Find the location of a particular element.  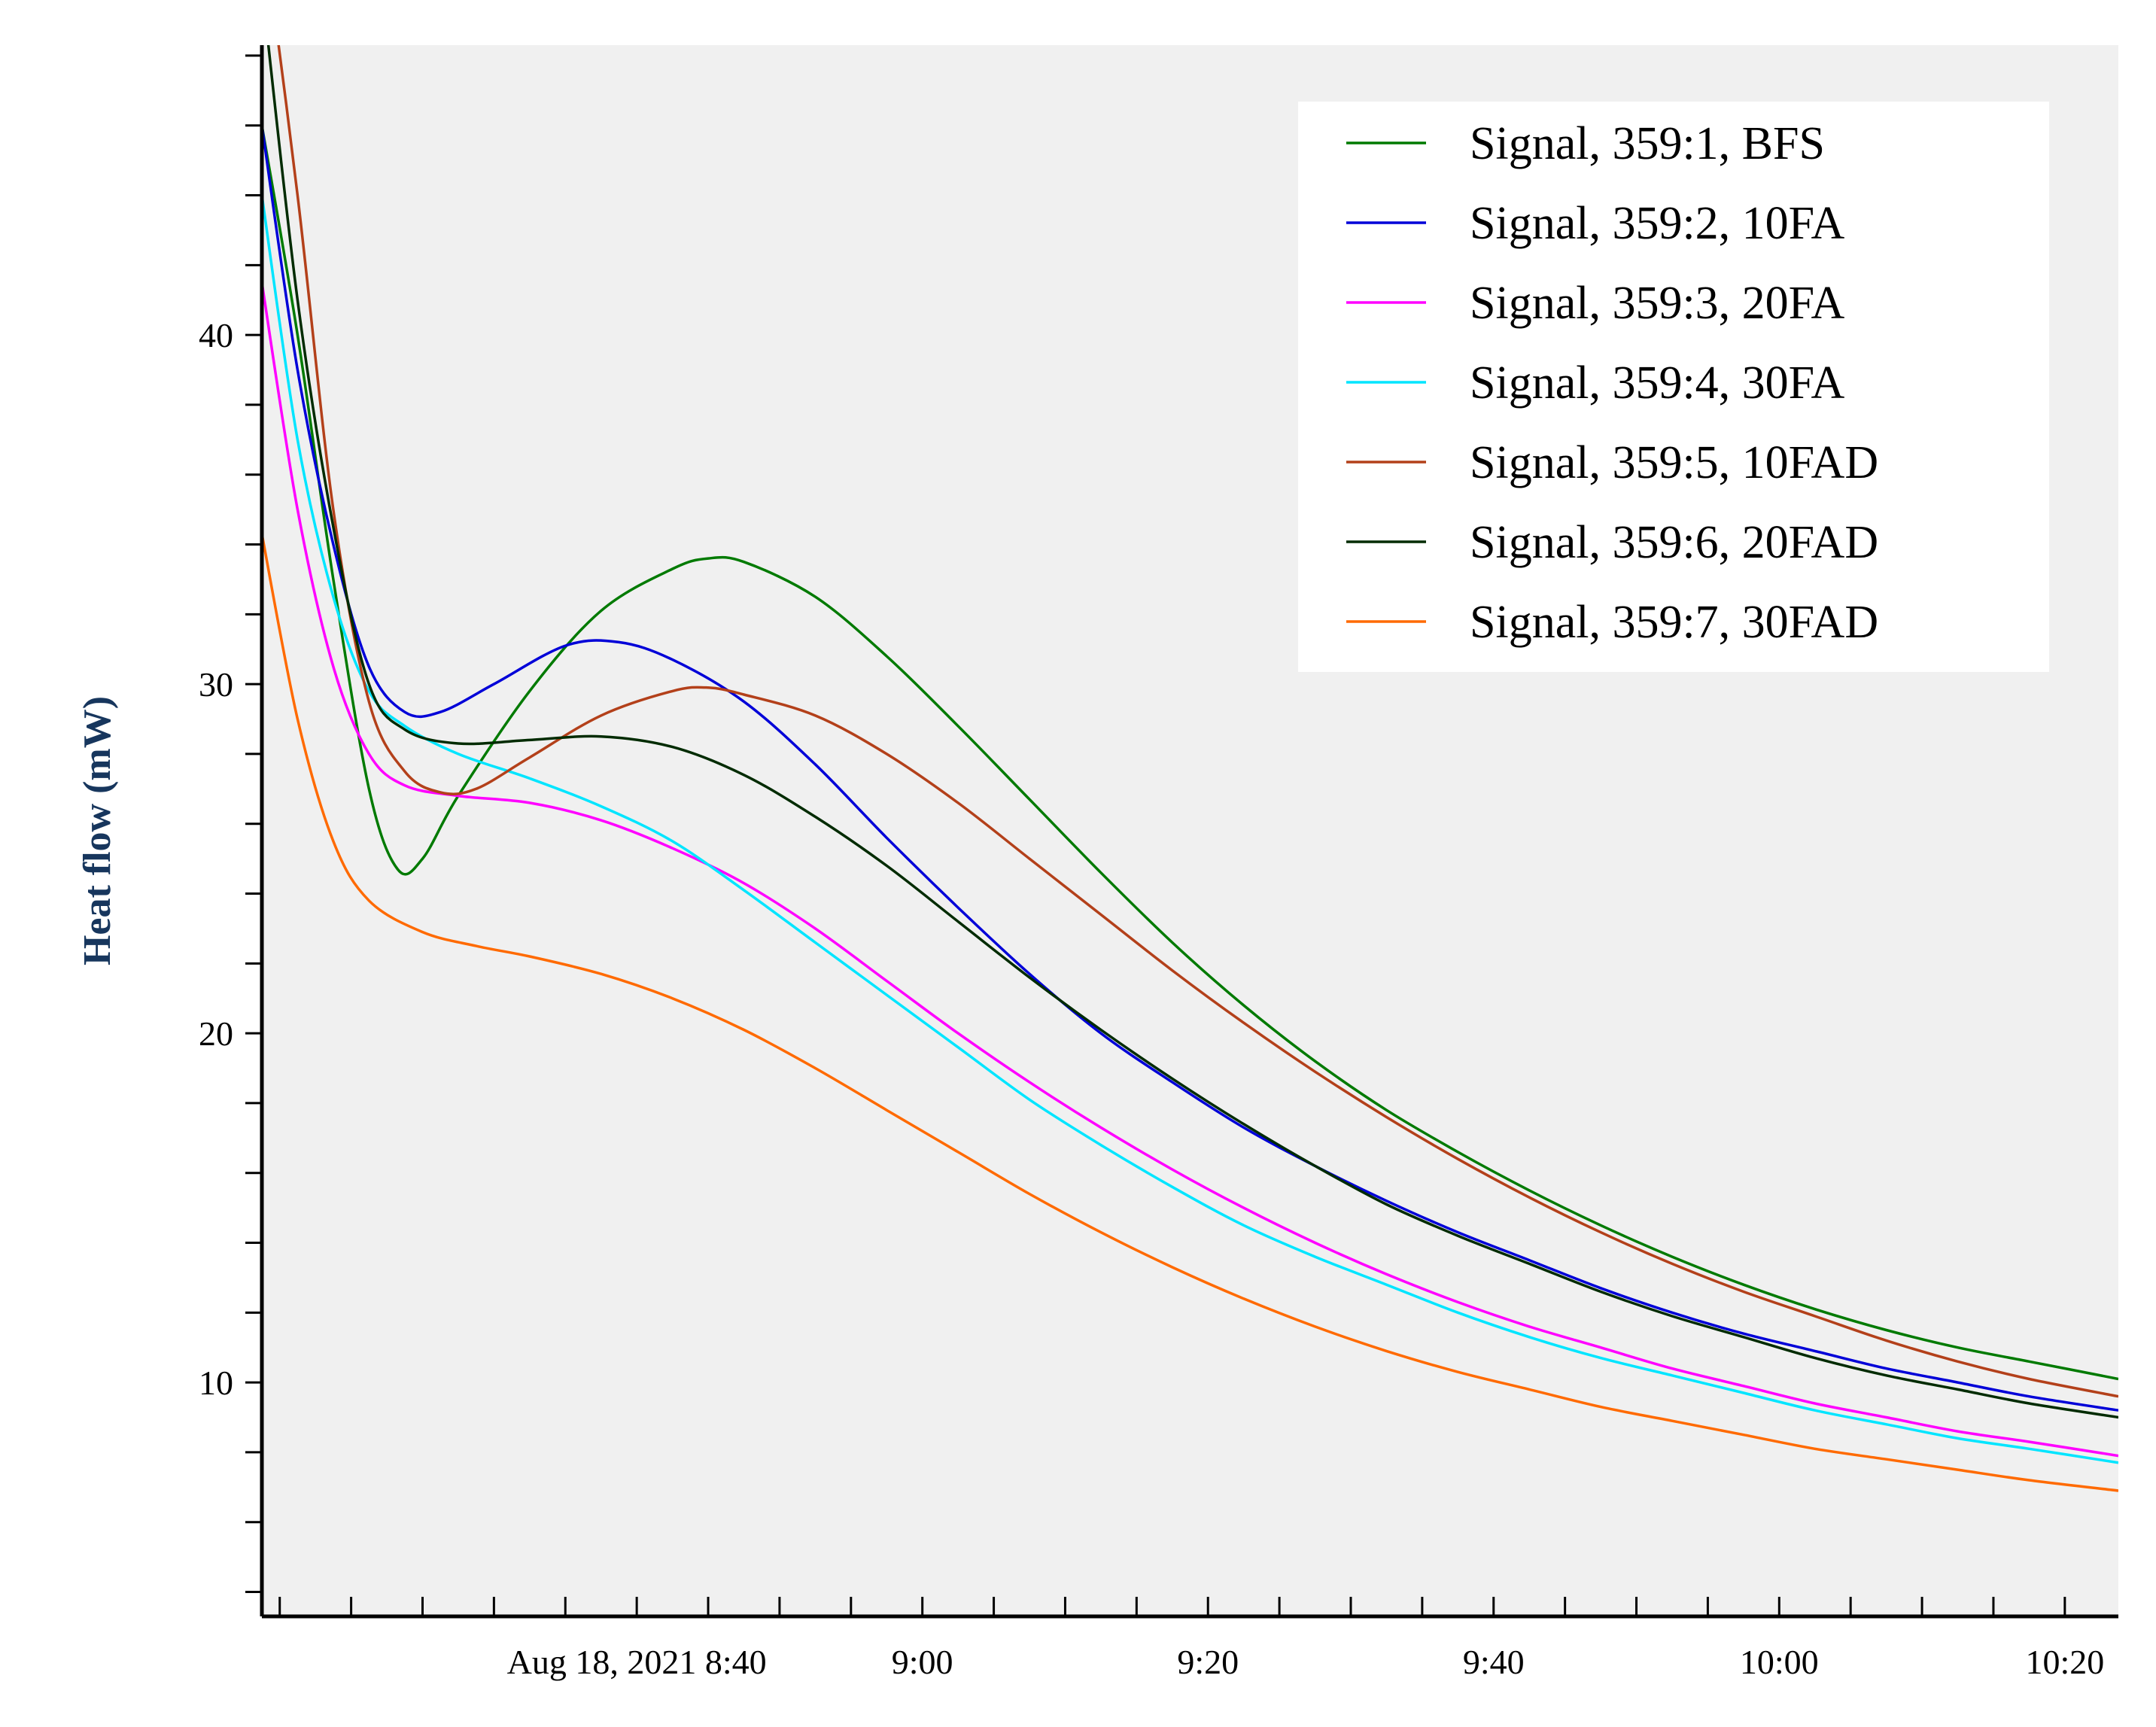

y-axis-ticks: 10 20 30 40 is located at coordinates (230, 824).